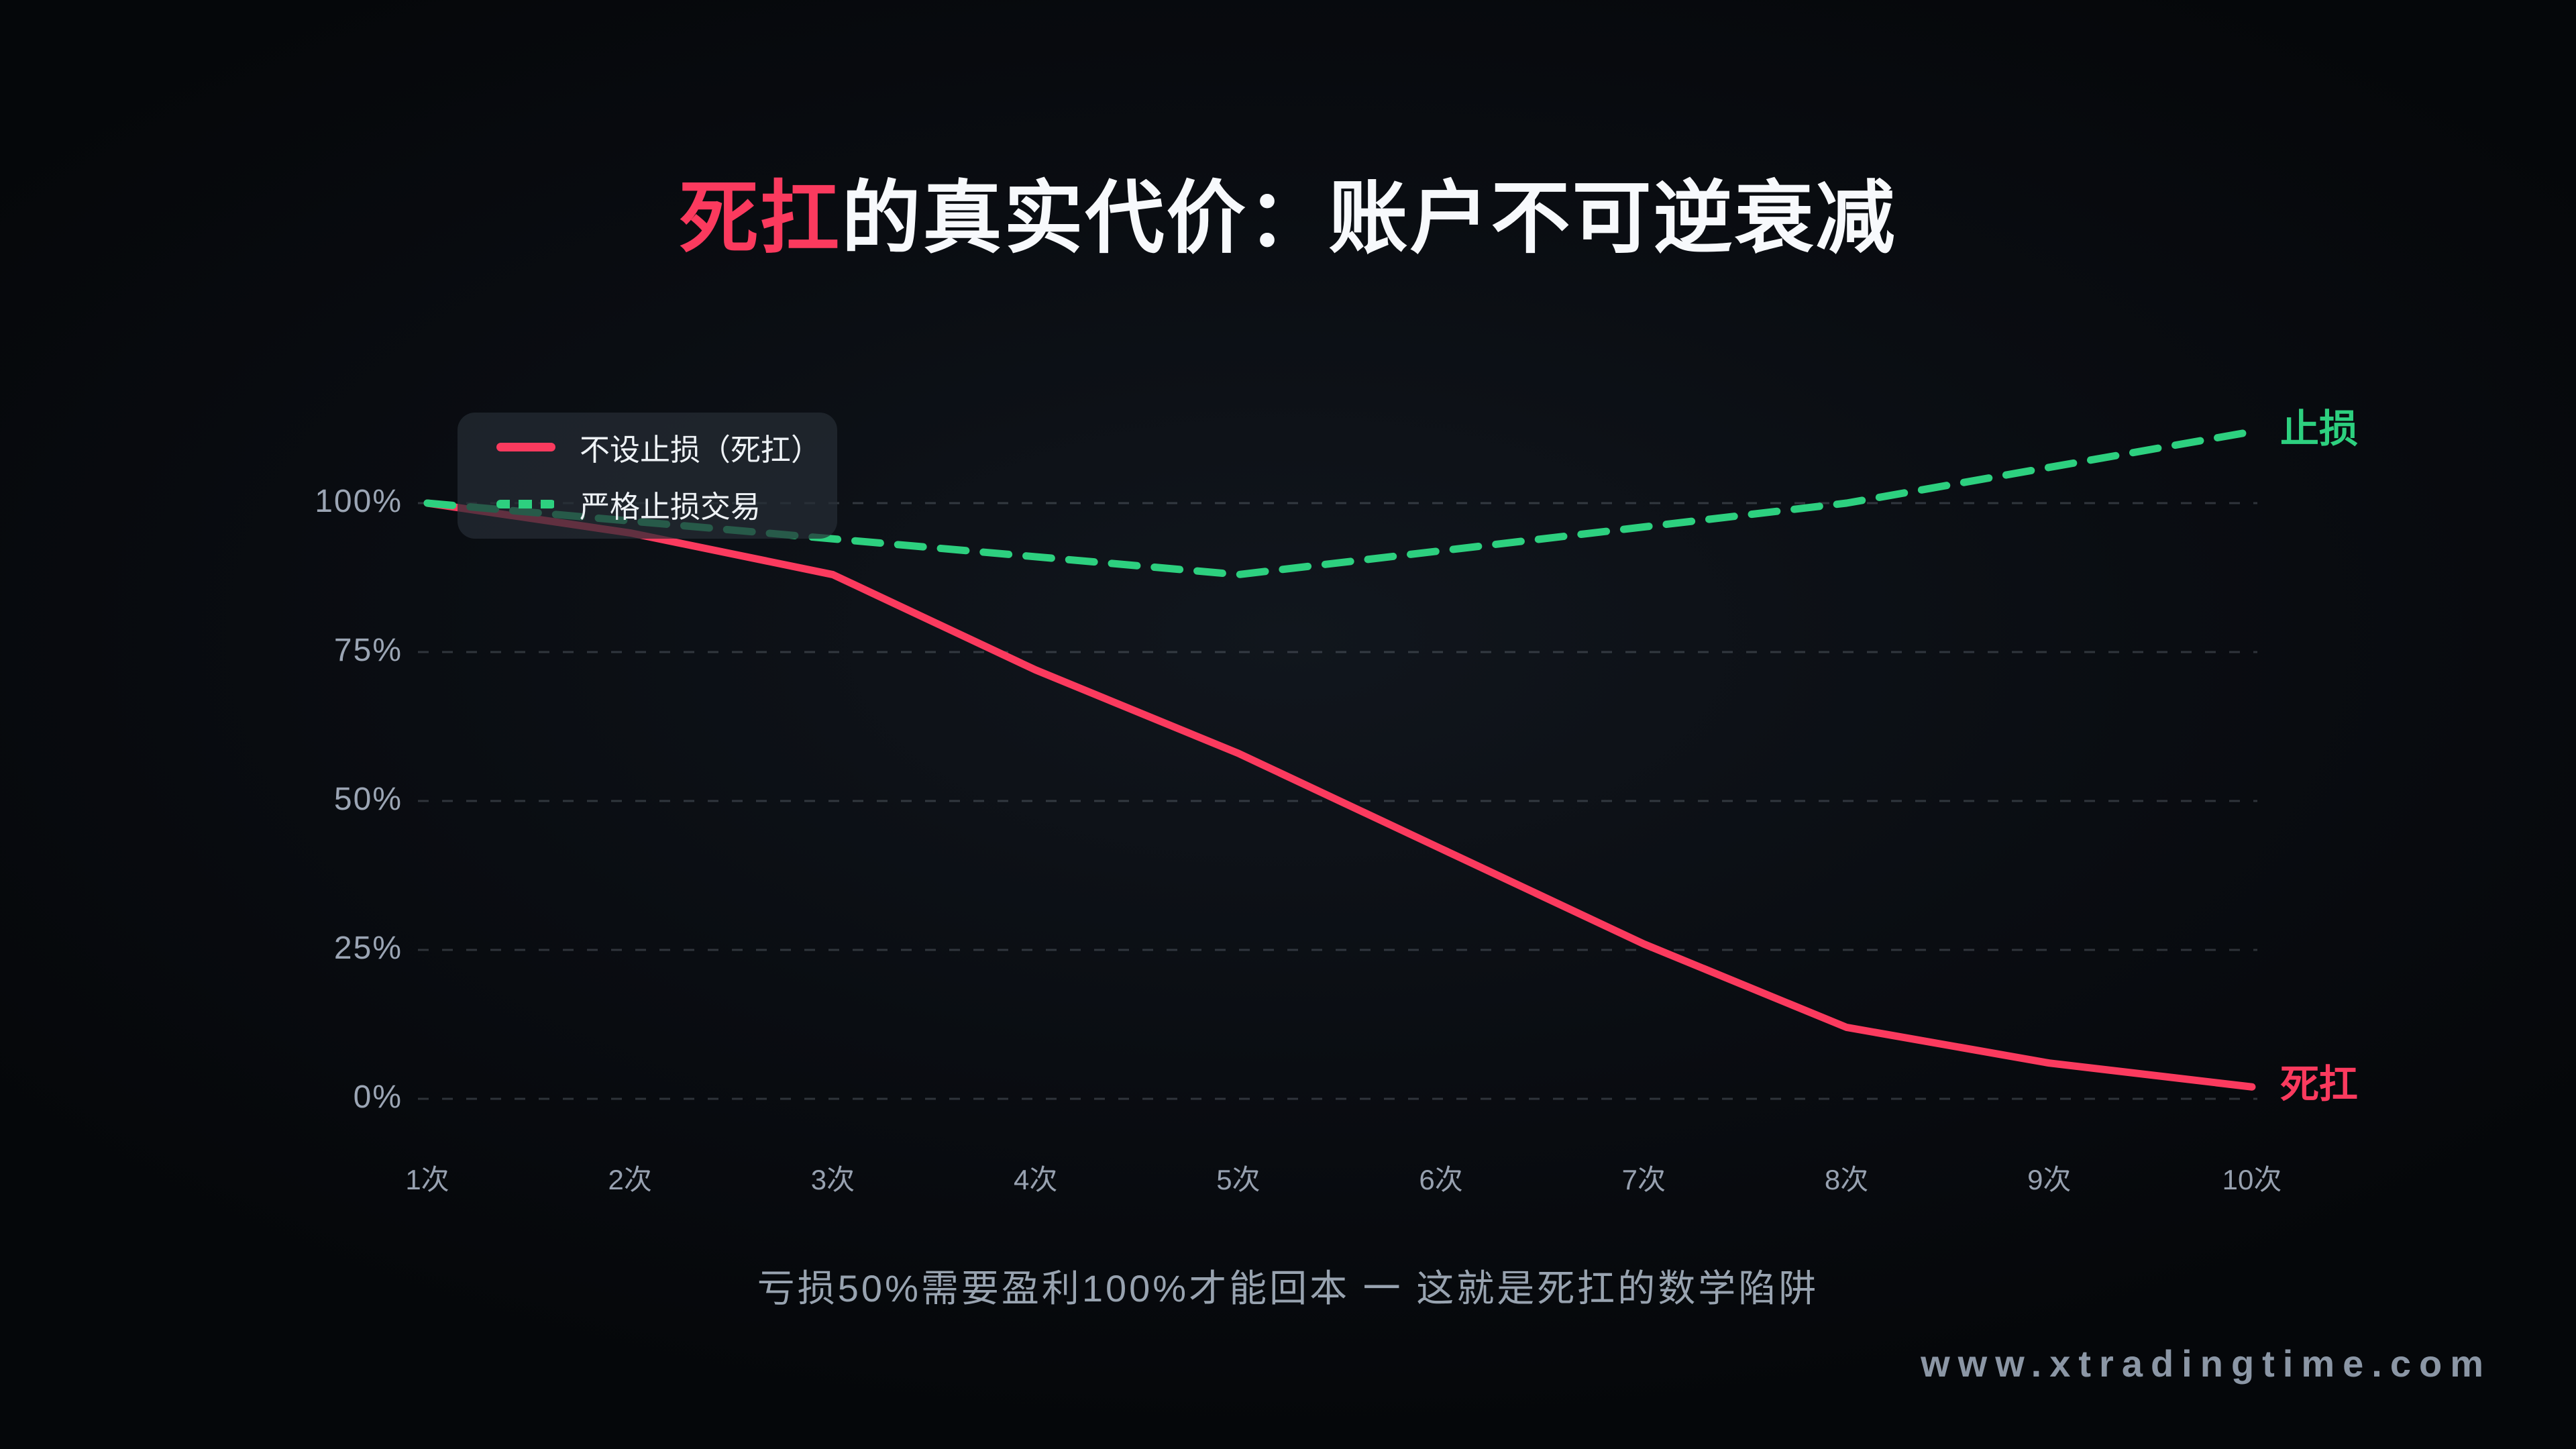  I want to click on legend-item-no-stoploss: 不设止损（死扛）, so click(666, 447).